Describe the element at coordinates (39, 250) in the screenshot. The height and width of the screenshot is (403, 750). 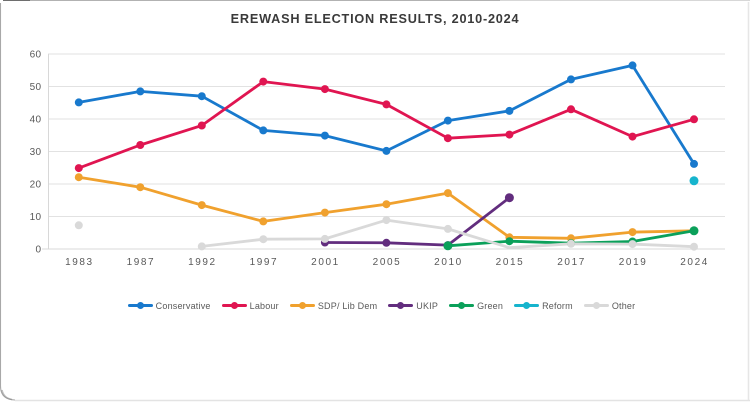
I see `svg-text: 0` at that location.